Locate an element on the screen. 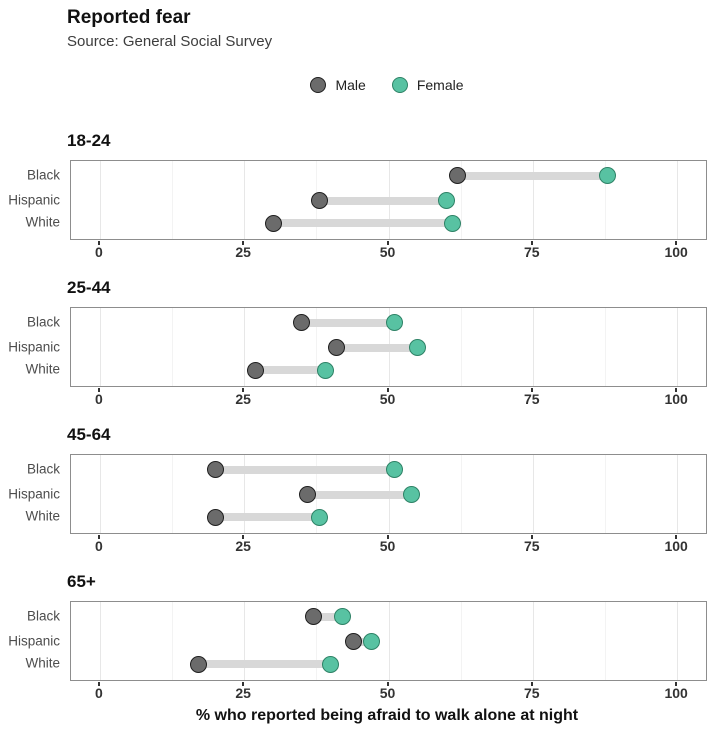 The image size is (714, 733). chart-subtitle: Source: General Social Survey is located at coordinates (170, 41).